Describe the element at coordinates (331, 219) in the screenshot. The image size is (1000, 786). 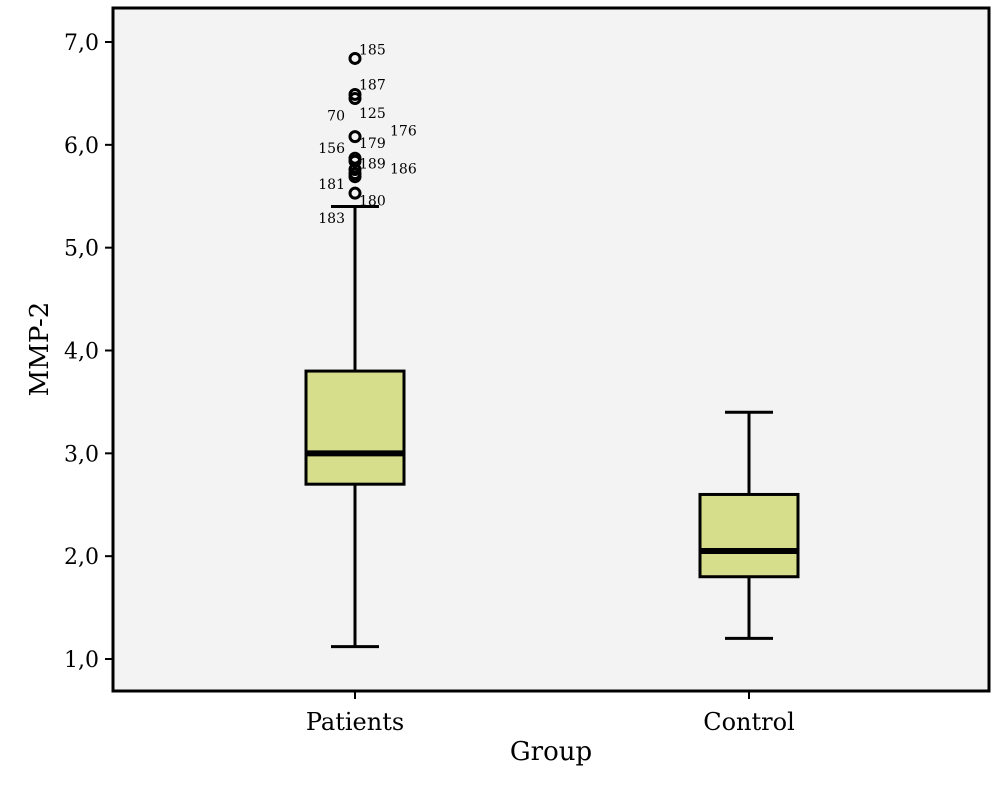
I see `outlier-label: 183` at that location.